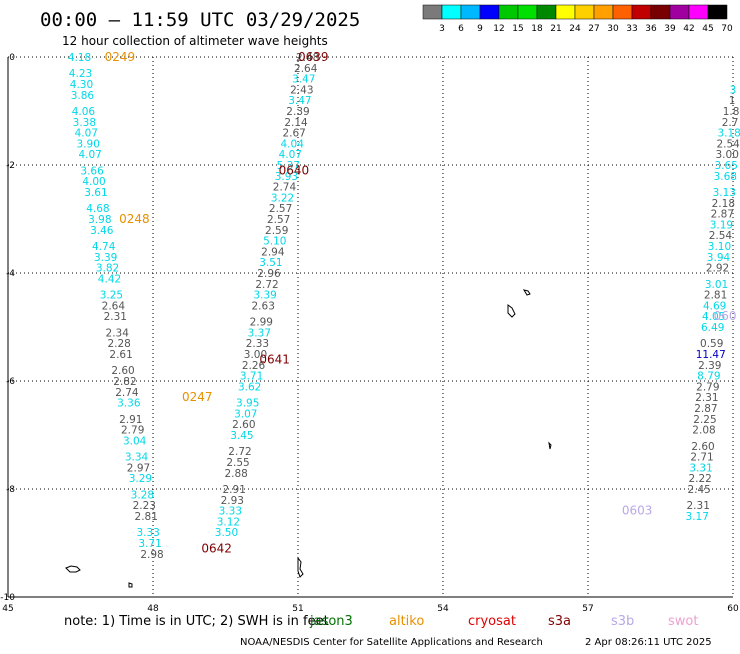 This screenshot has width=740, height=654. Describe the element at coordinates (704, 420) in the screenshot. I see `swh-value: 2.25` at that location.